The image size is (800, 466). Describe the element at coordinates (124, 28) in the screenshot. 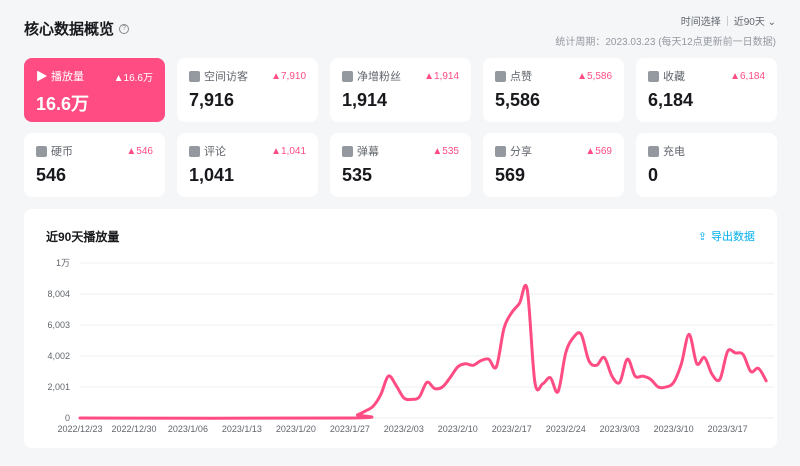

I see `question-circle-icon: ?` at that location.